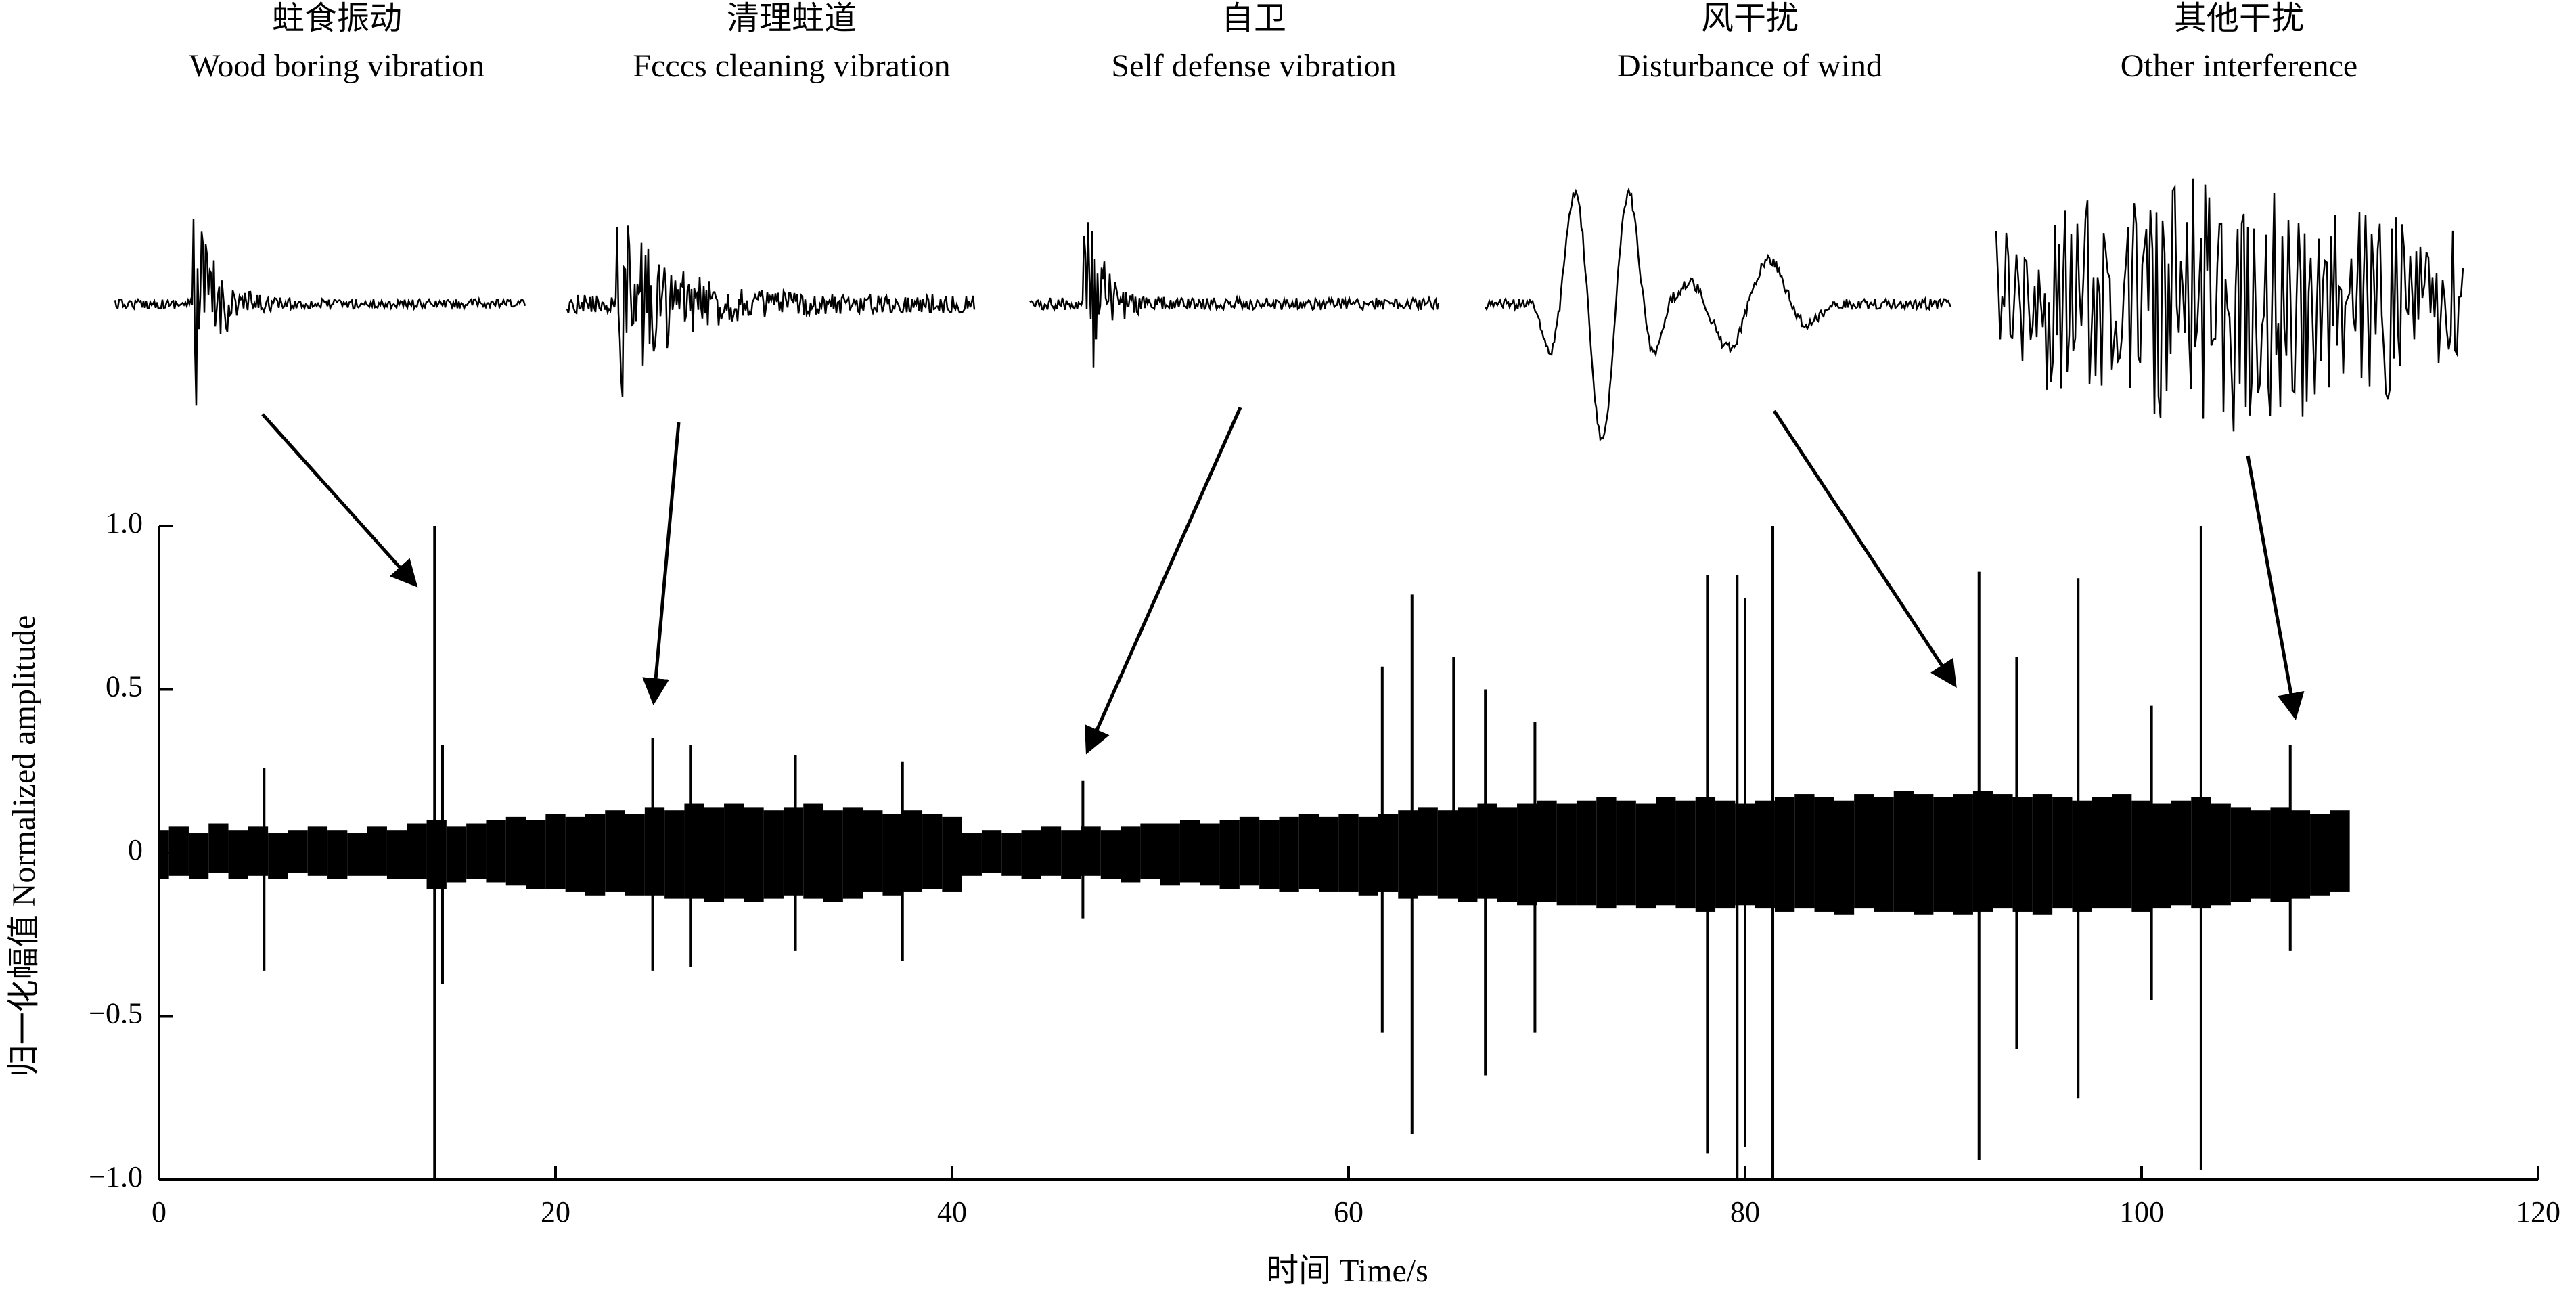 The height and width of the screenshot is (1301, 2576). I want to click on y-axis-label: 归一化幅值 Normalized amplitude, so click(24, 846).